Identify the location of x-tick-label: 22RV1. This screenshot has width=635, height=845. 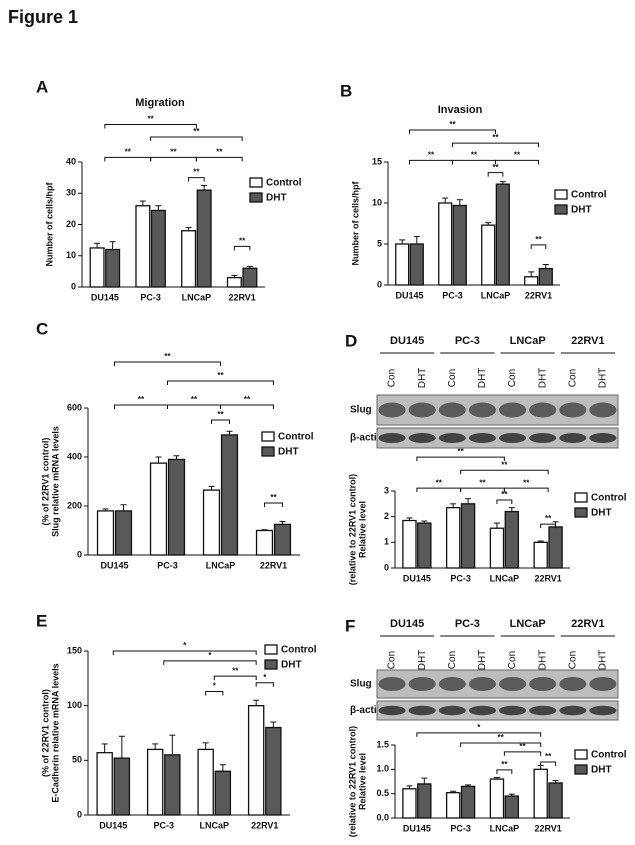
(538, 295).